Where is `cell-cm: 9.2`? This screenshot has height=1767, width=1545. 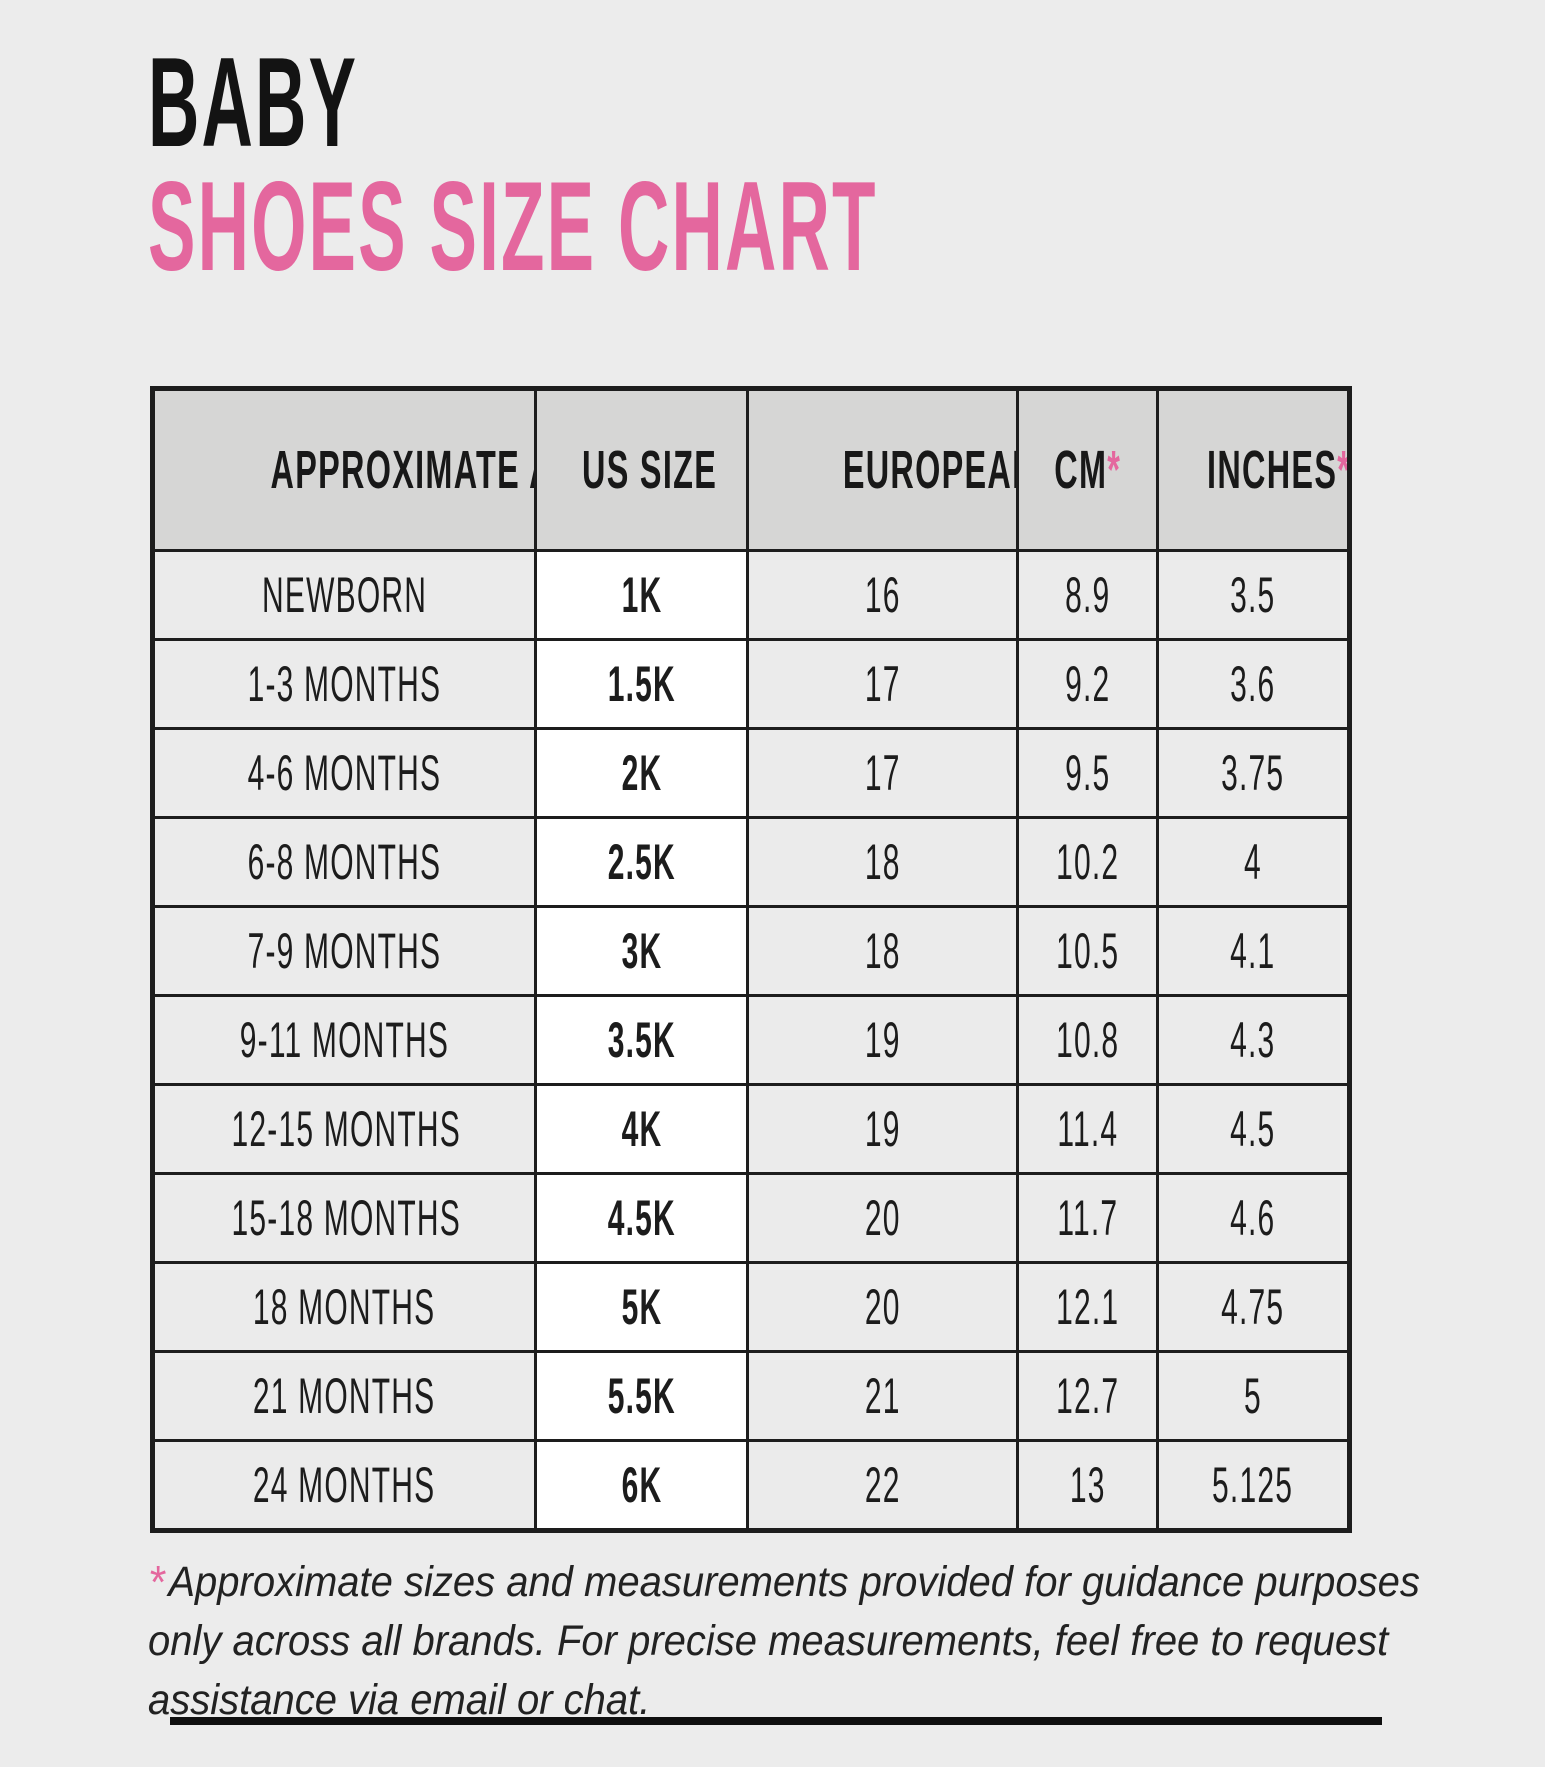 cell-cm: 9.2 is located at coordinates (1087, 684).